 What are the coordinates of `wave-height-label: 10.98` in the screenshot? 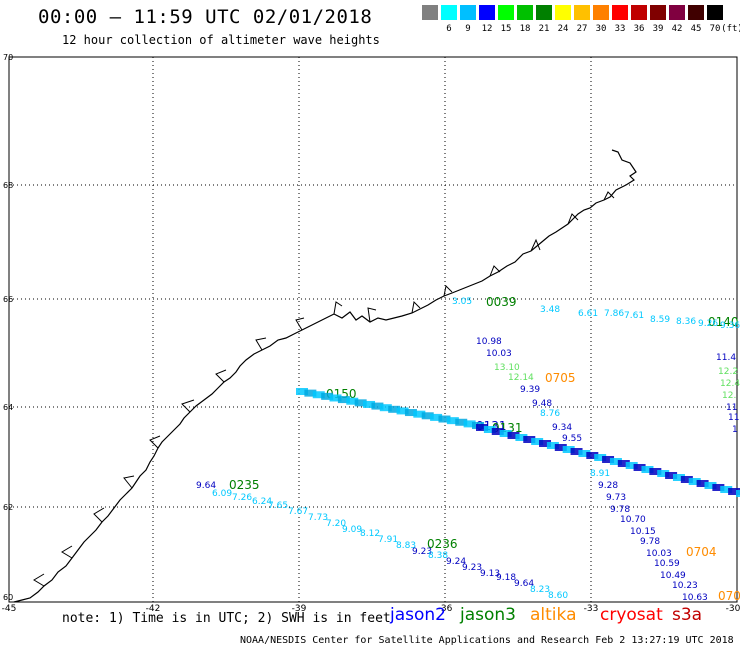 It's located at (489, 342).